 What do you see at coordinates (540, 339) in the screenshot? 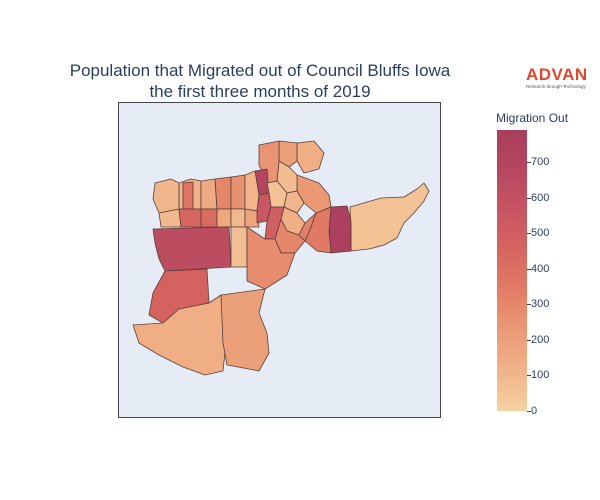
I see `colorbar-tick-label: 200` at bounding box center [540, 339].